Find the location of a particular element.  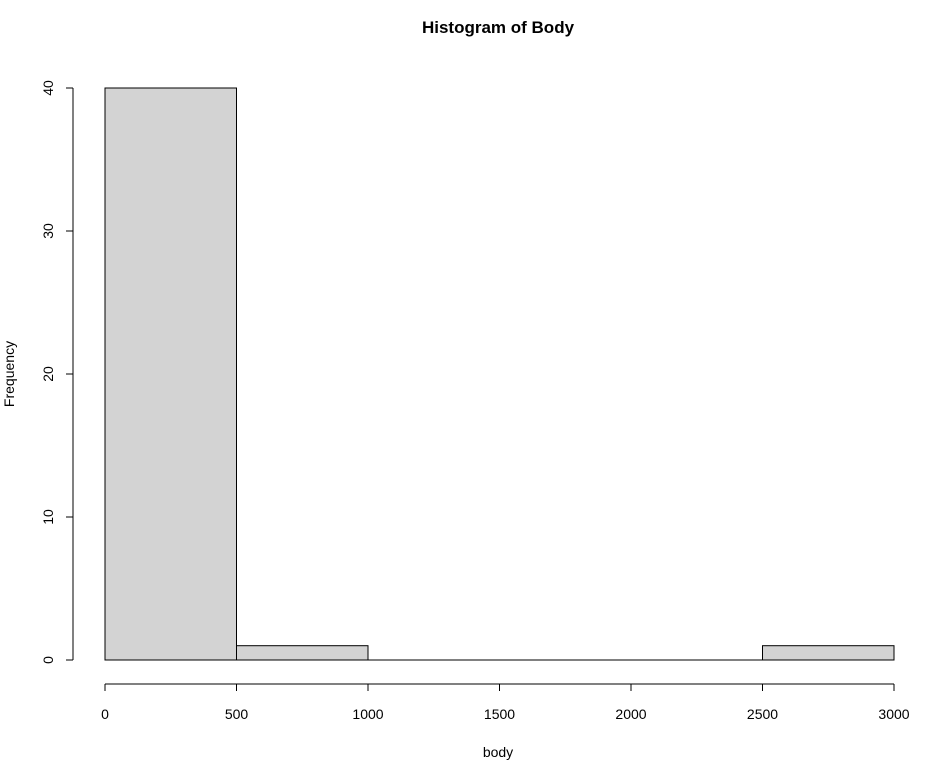

y-tick-label: 30 is located at coordinates (48, 231).